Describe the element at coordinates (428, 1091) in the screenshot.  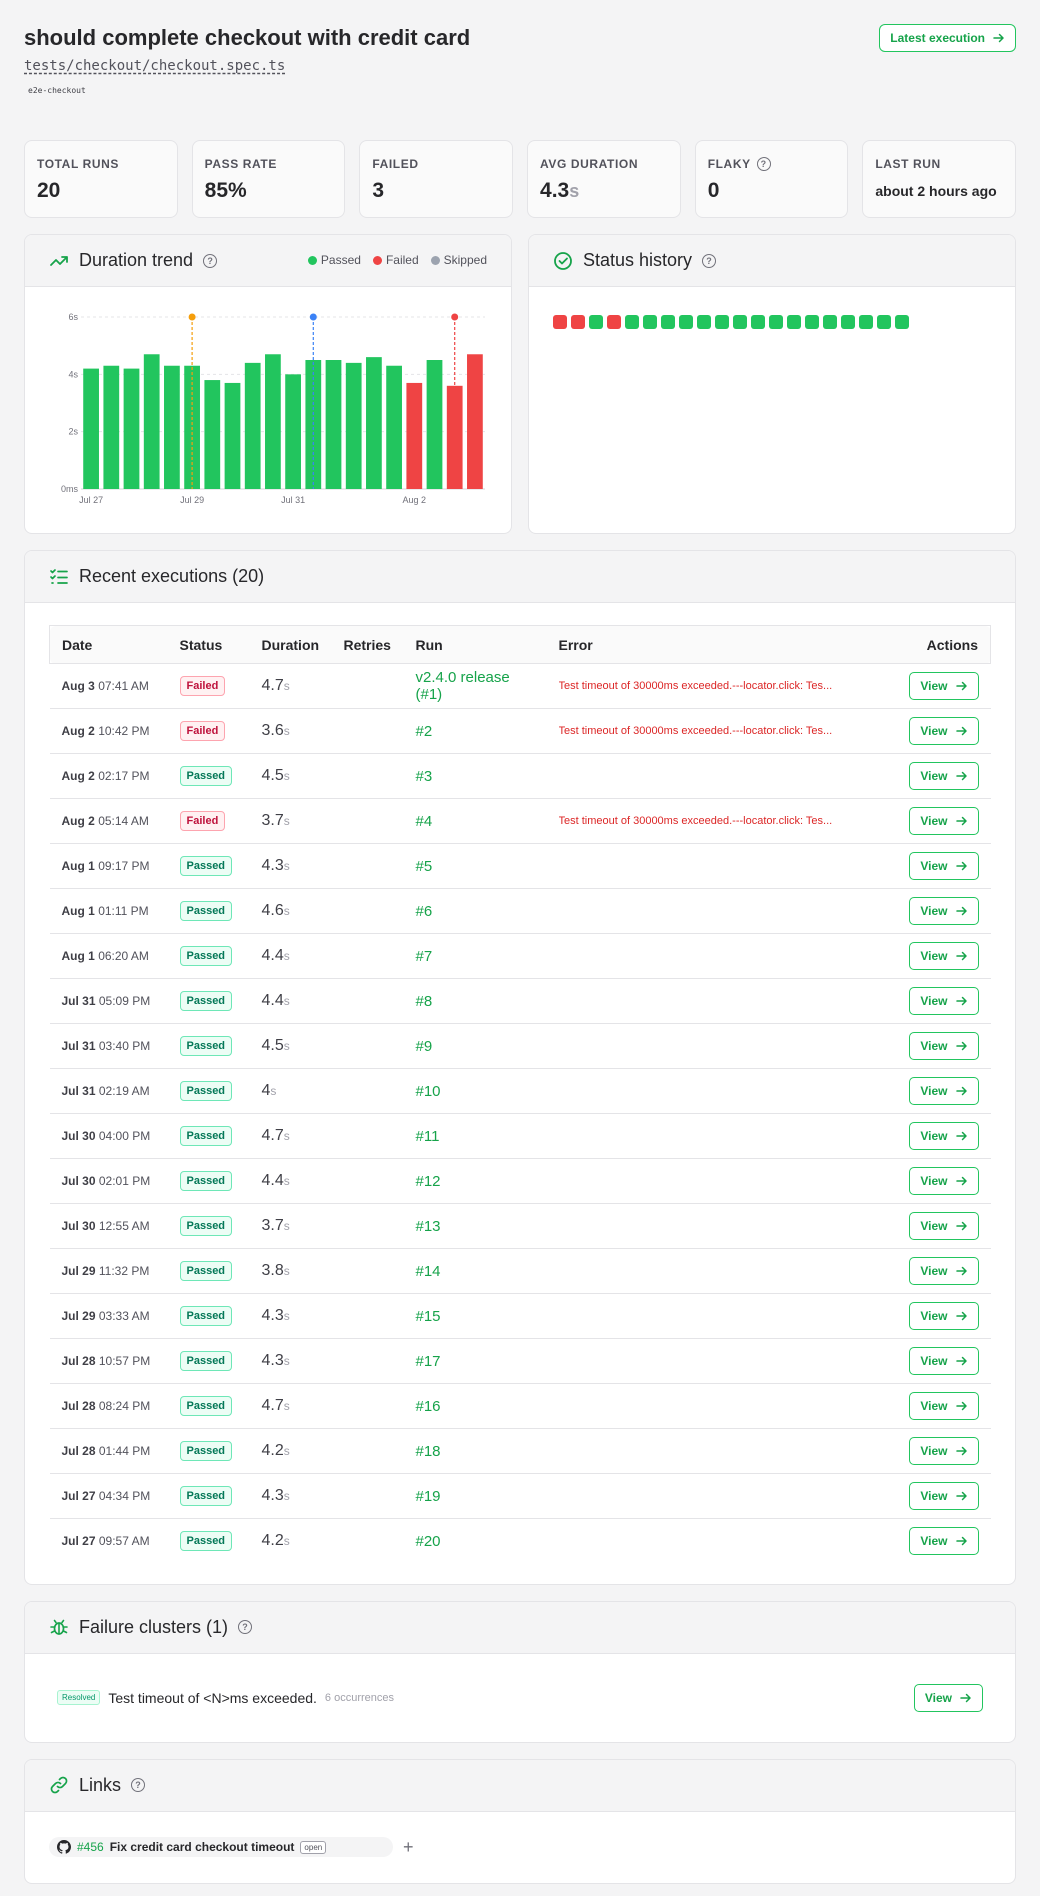
I see `run-link: #10` at that location.